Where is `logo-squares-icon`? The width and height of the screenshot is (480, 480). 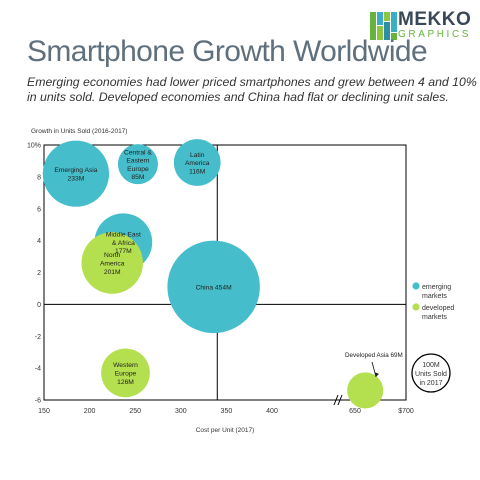 logo-squares-icon is located at coordinates (383, 26).